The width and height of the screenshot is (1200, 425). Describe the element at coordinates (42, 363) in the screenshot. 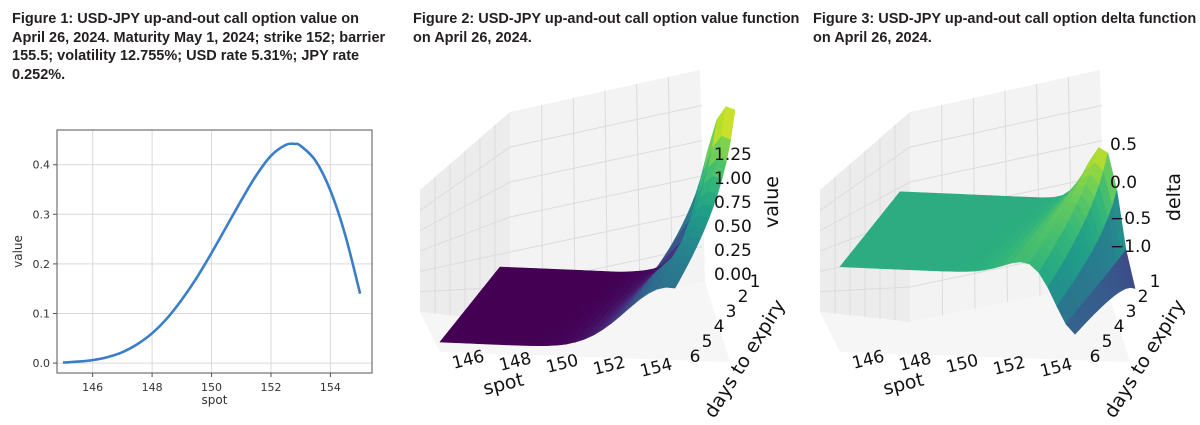

I see `y-tick-label: 0.0` at that location.